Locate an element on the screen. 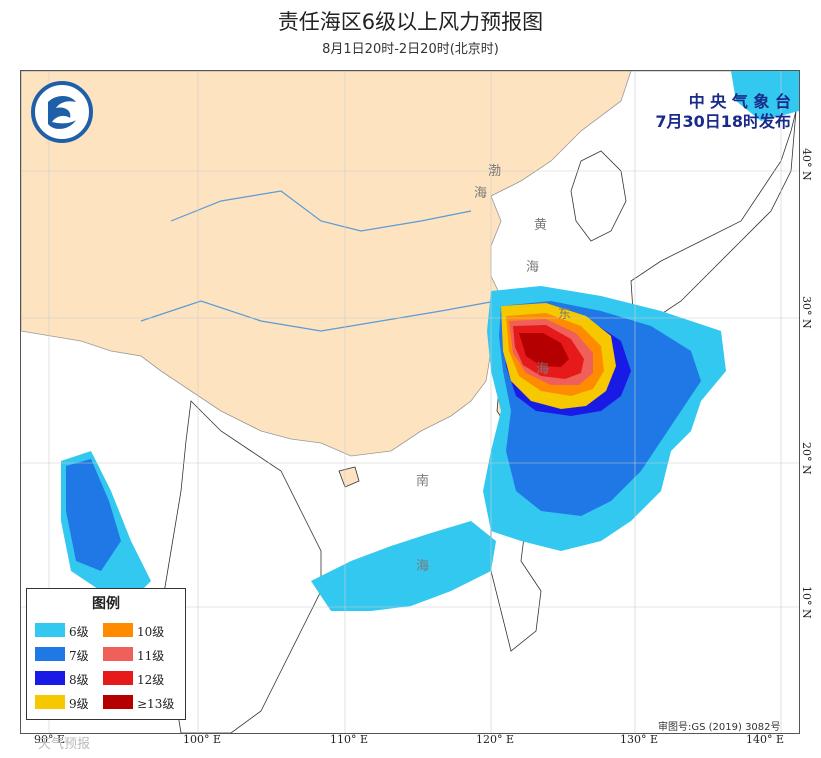 Image resolution: width=821 pixels, height=758 pixels. sea-label-dong-2: 海 is located at coordinates (543, 369).